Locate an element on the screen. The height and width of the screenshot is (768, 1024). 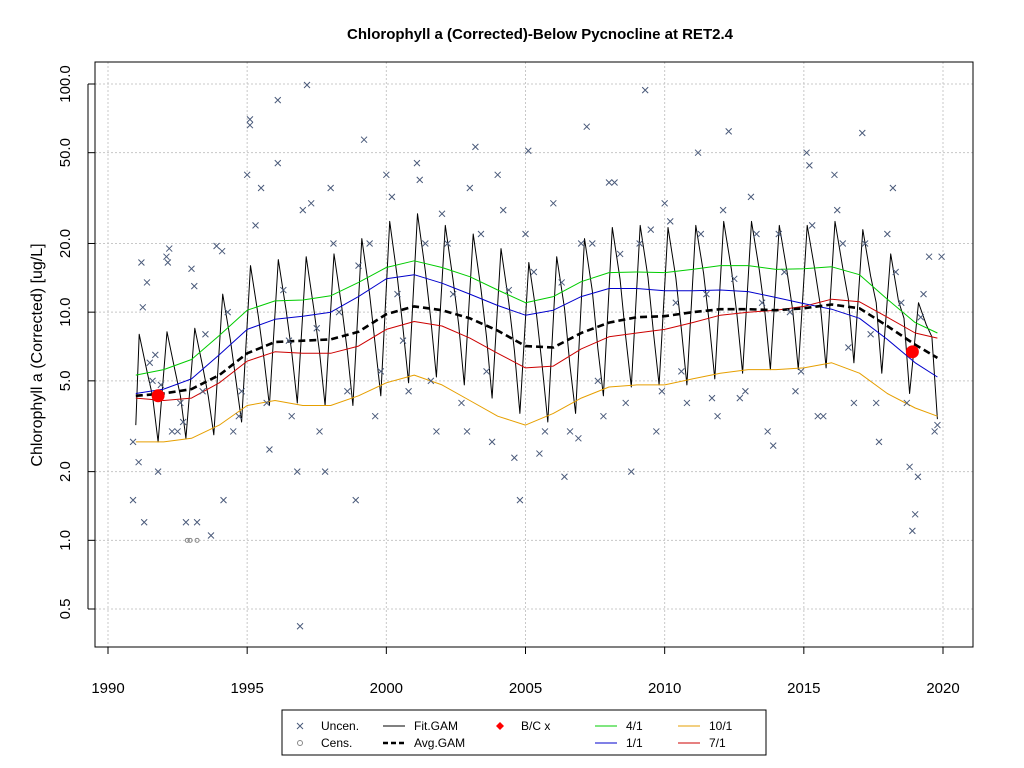
bc-point is located at coordinates (158, 396).